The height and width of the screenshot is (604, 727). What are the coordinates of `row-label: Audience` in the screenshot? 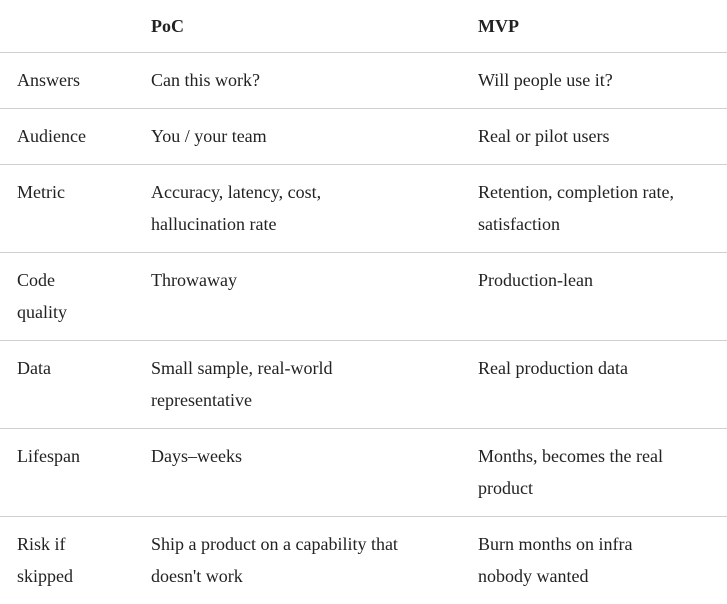 It's located at (75, 137).